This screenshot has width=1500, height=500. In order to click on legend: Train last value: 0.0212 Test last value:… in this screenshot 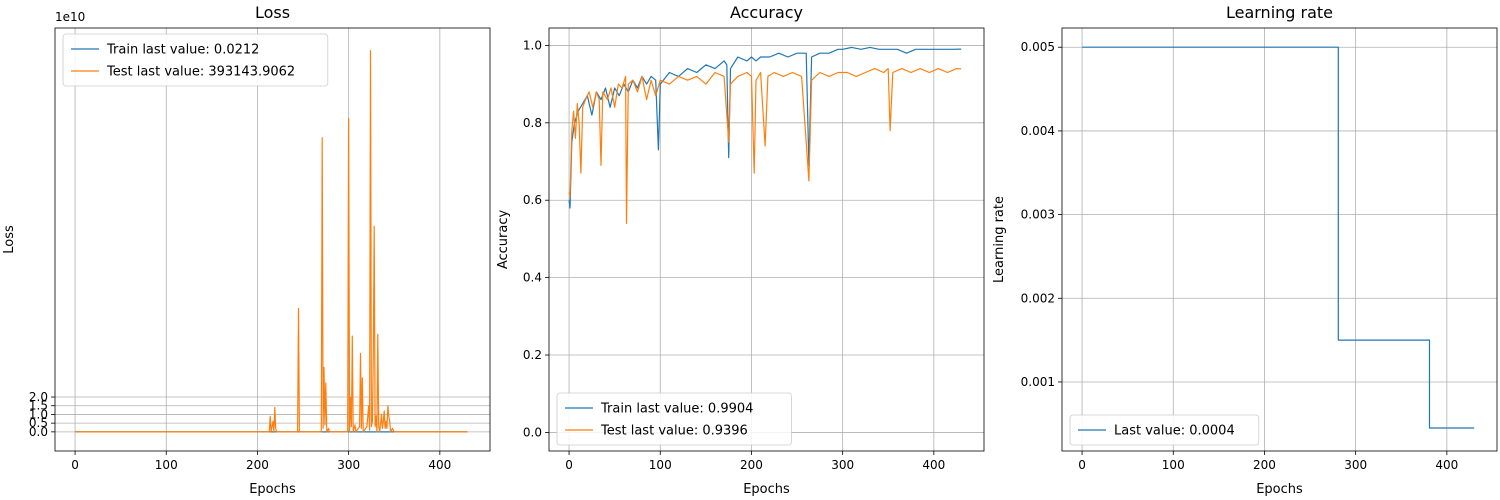, I will do `click(195, 60)`.